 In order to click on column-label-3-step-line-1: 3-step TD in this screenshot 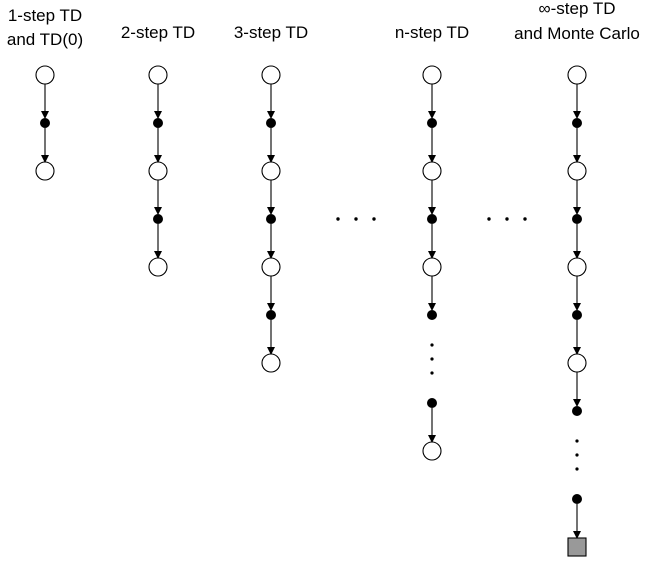, I will do `click(271, 32)`.